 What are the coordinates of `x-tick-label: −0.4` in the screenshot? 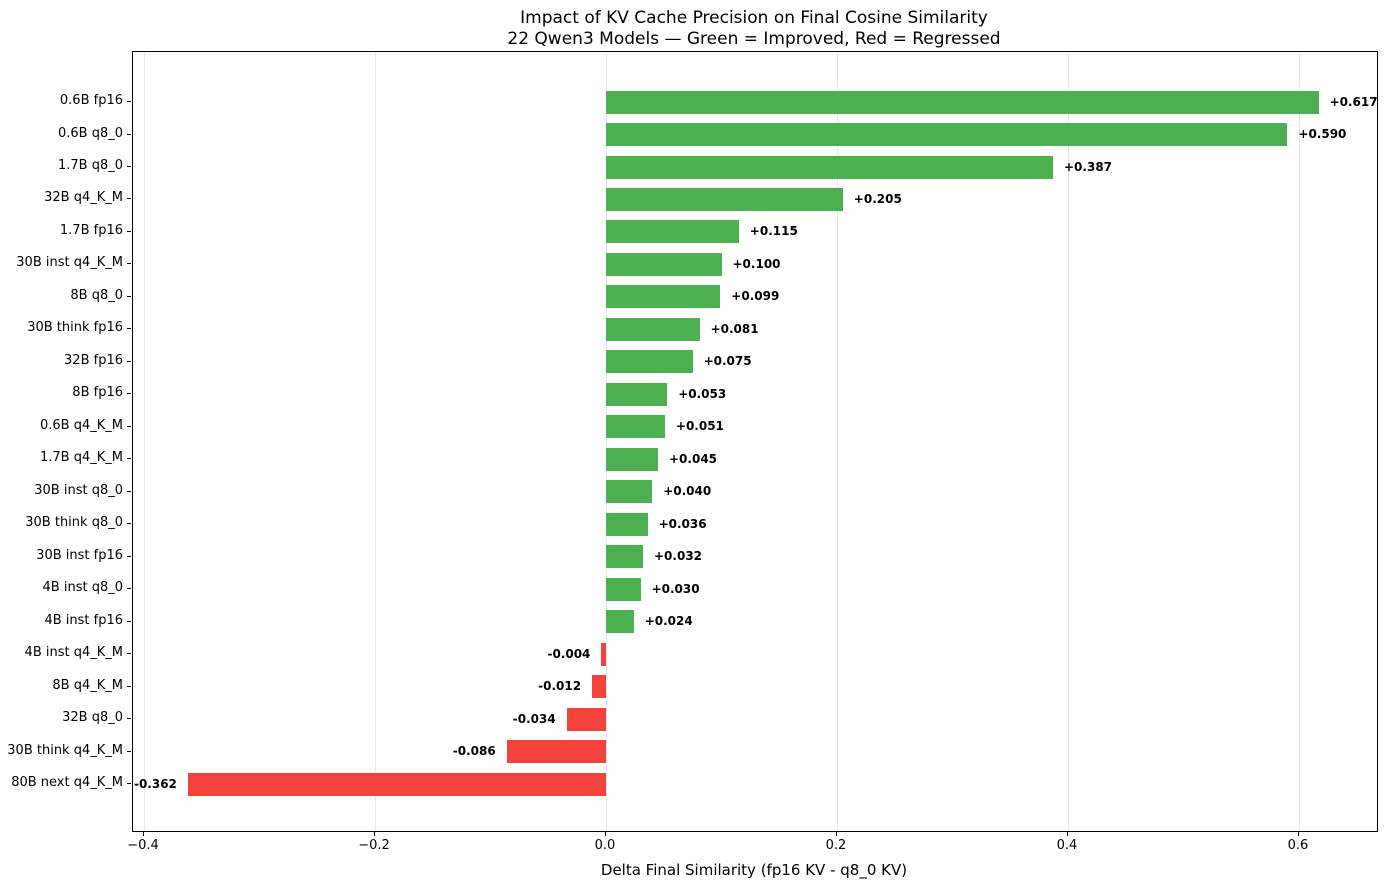 It's located at (143, 845).